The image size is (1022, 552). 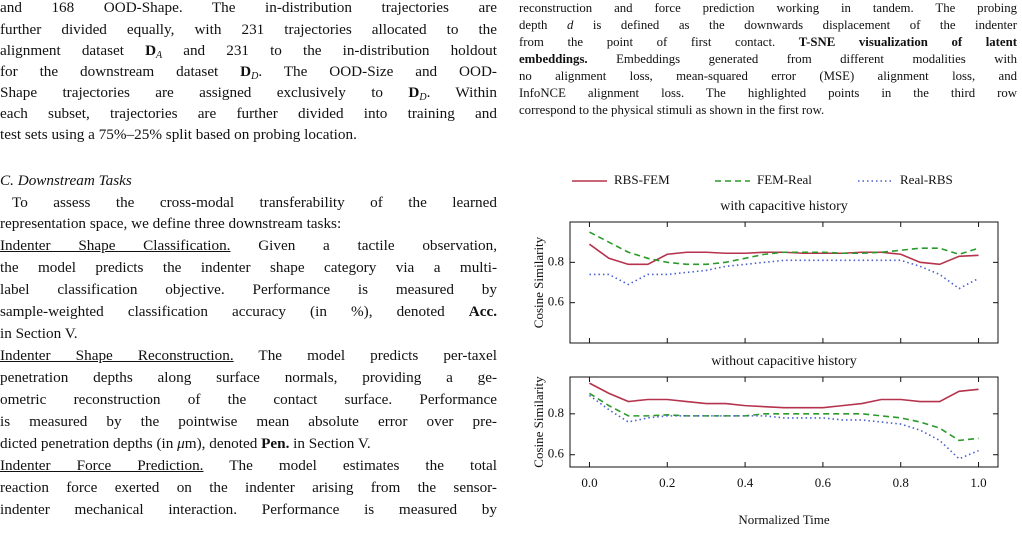 I want to click on metric: Pen., so click(x=275, y=443).